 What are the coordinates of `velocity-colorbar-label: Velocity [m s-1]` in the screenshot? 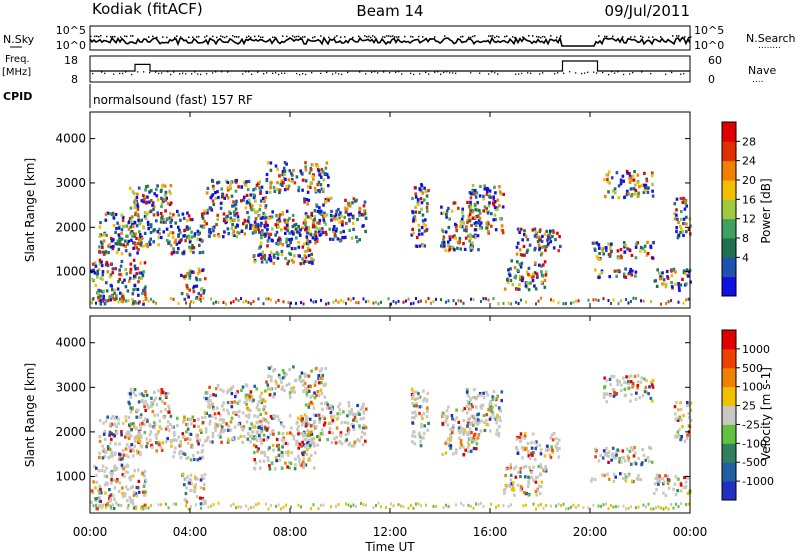 It's located at (766, 414).